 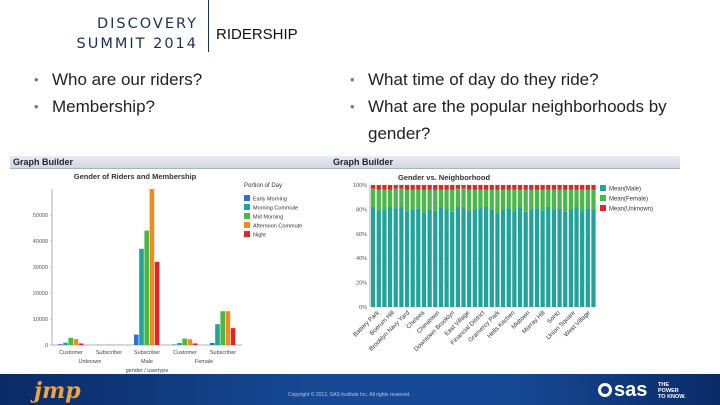 What do you see at coordinates (57, 391) in the screenshot?
I see `jmp-logo: jmp` at bounding box center [57, 391].